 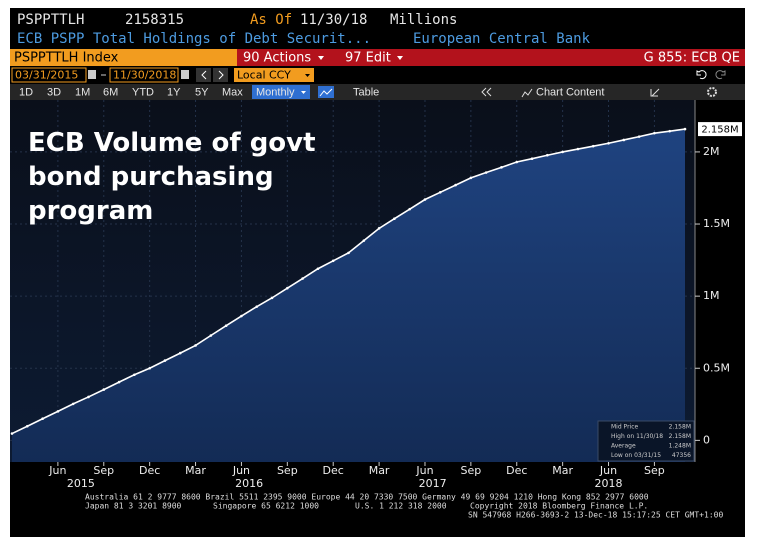 What do you see at coordinates (275, 92) in the screenshot?
I see `frequency: Monthly` at bounding box center [275, 92].